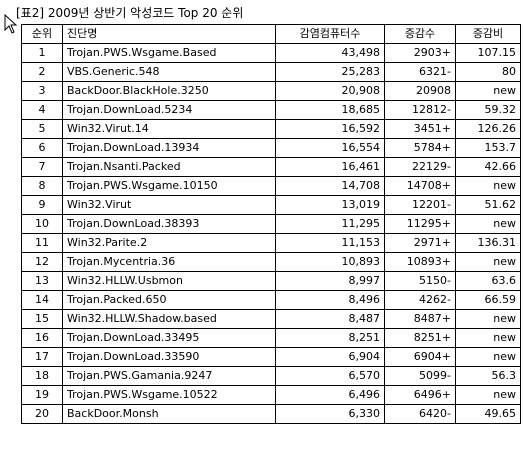 Image resolution: width=523 pixels, height=458 pixels. I want to click on cell-rank: 8, so click(42, 186).